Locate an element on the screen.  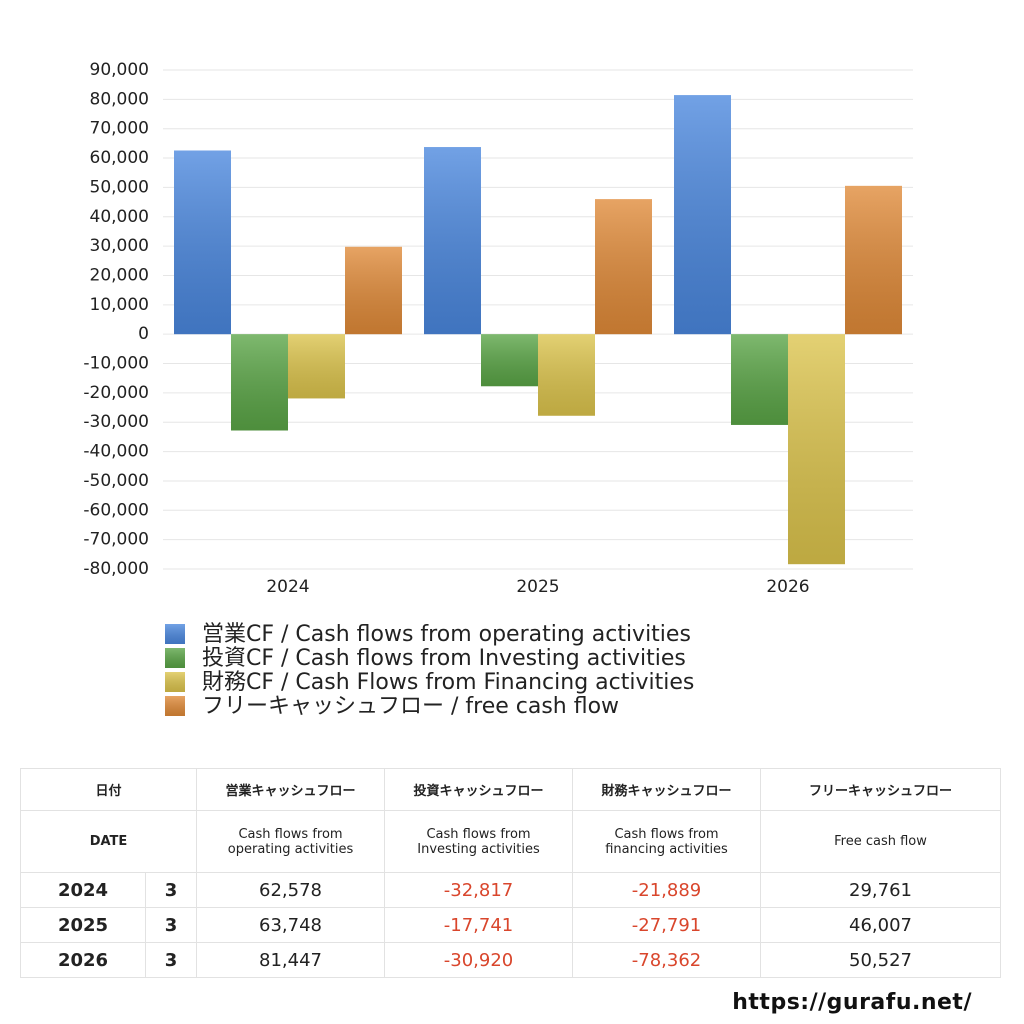
table-cell: -32,817 is located at coordinates (479, 890).